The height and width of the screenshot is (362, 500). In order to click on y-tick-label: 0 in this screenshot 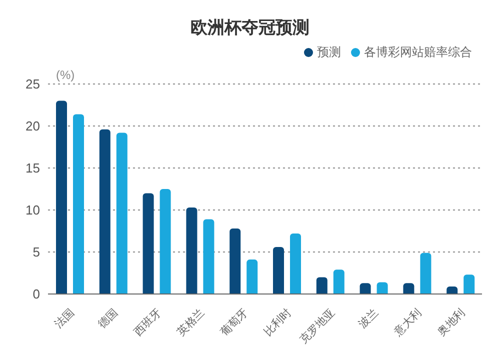, I will do `click(36, 294)`.